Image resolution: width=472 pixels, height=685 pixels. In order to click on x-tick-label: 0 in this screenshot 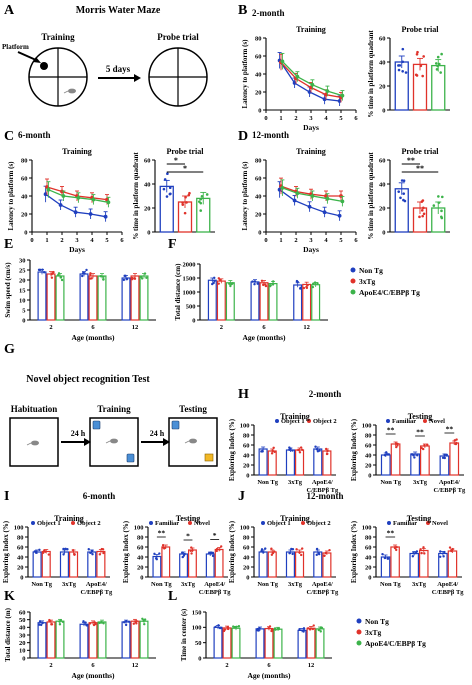, I will do `click(265, 118)`.